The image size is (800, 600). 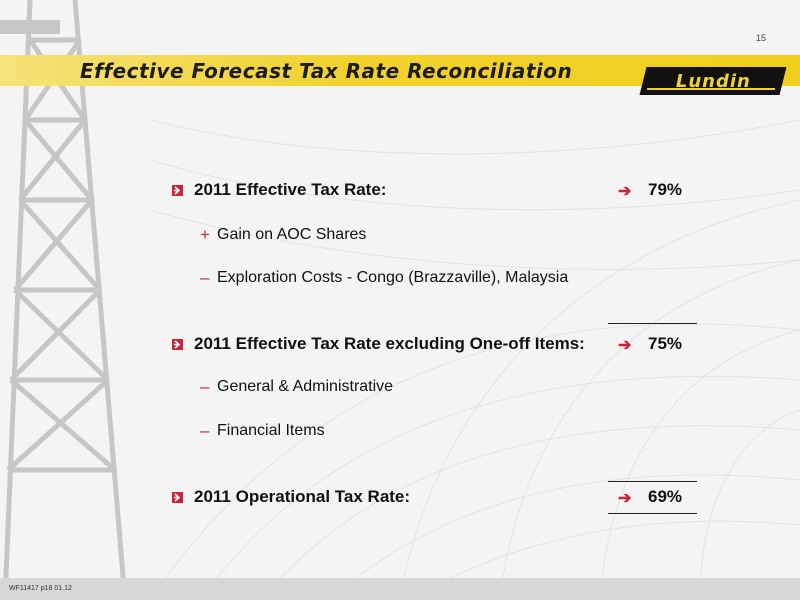 What do you see at coordinates (711, 89) in the screenshot?
I see `logo-underline` at bounding box center [711, 89].